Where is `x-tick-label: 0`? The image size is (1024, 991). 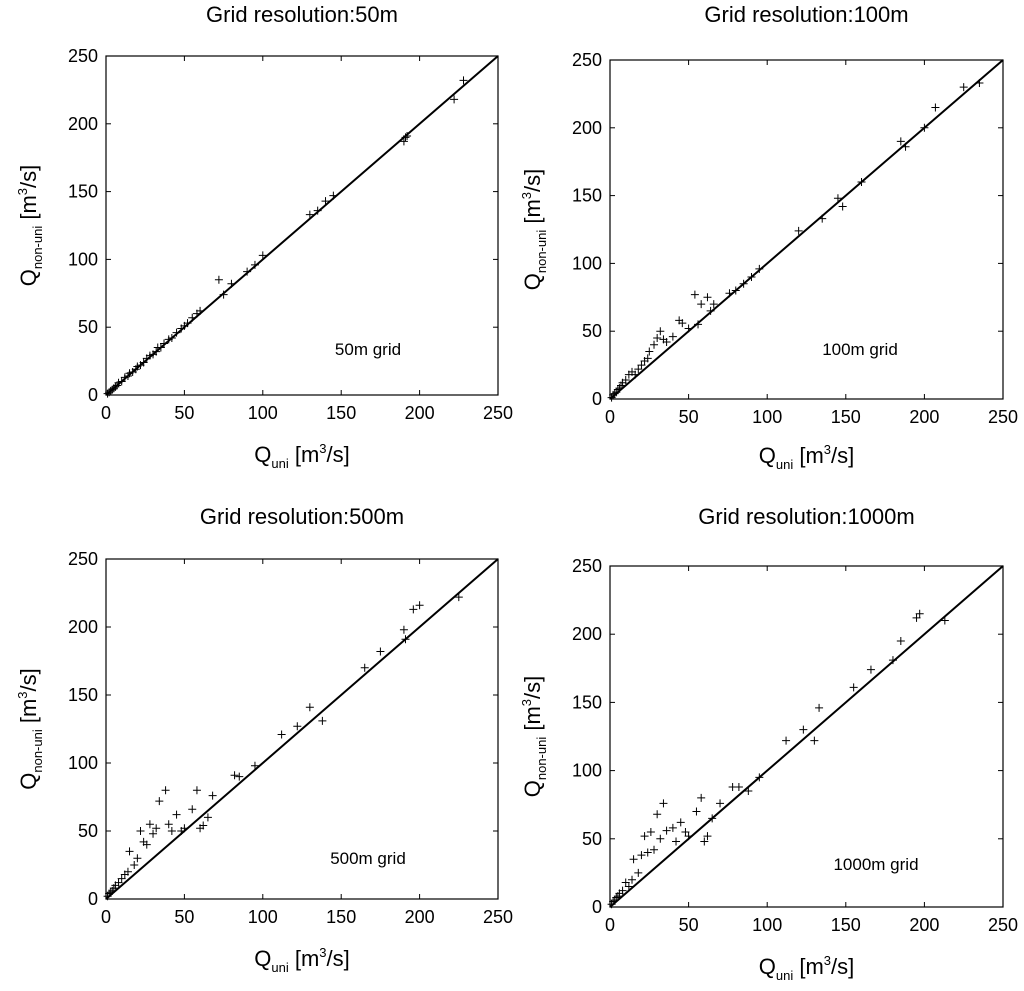
x-tick-label: 0 is located at coordinates (106, 413).